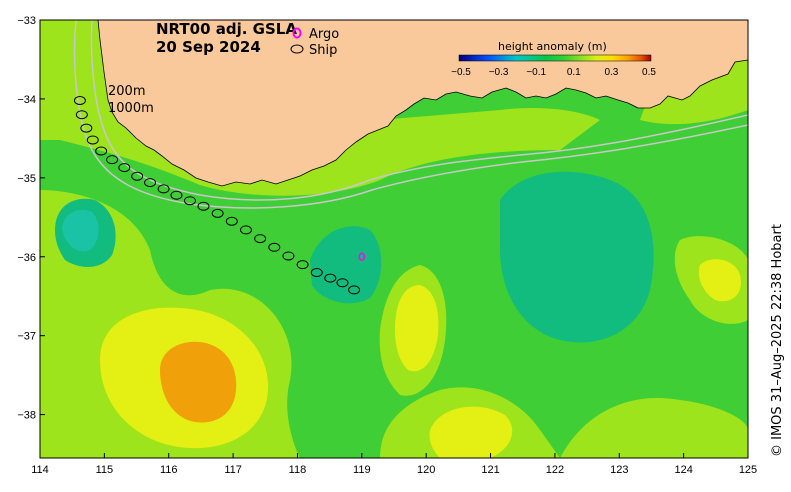 The image size is (791, 492). I want to click on orange-eddy-core, so click(198, 382).